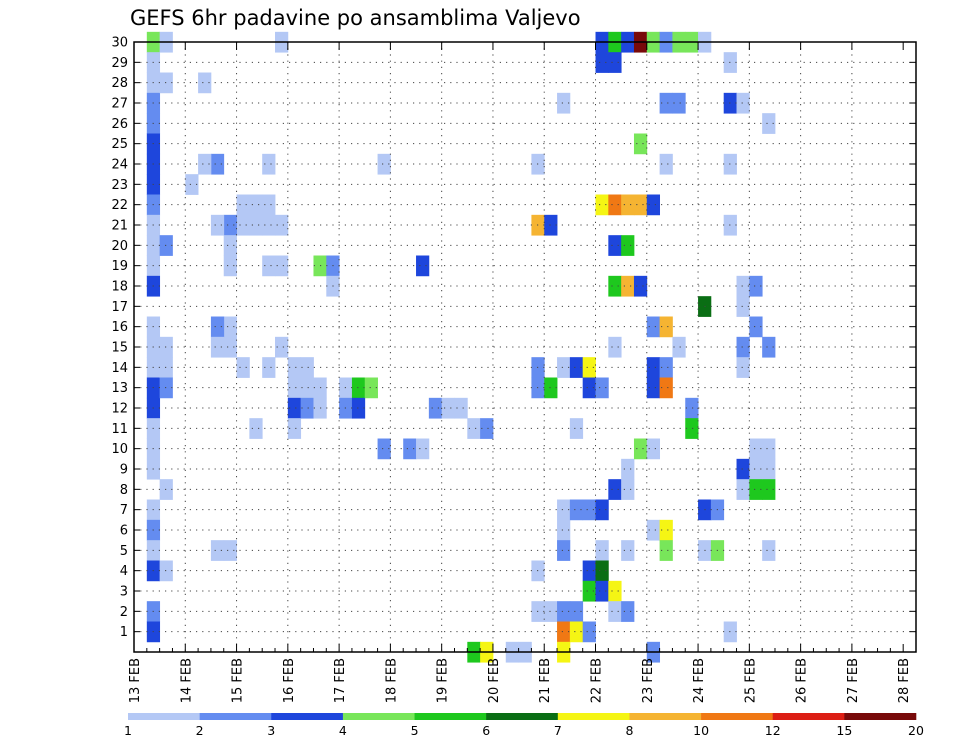  Describe the element at coordinates (186, 680) in the screenshot. I see `x-tick-label: 14 FEB` at that location.